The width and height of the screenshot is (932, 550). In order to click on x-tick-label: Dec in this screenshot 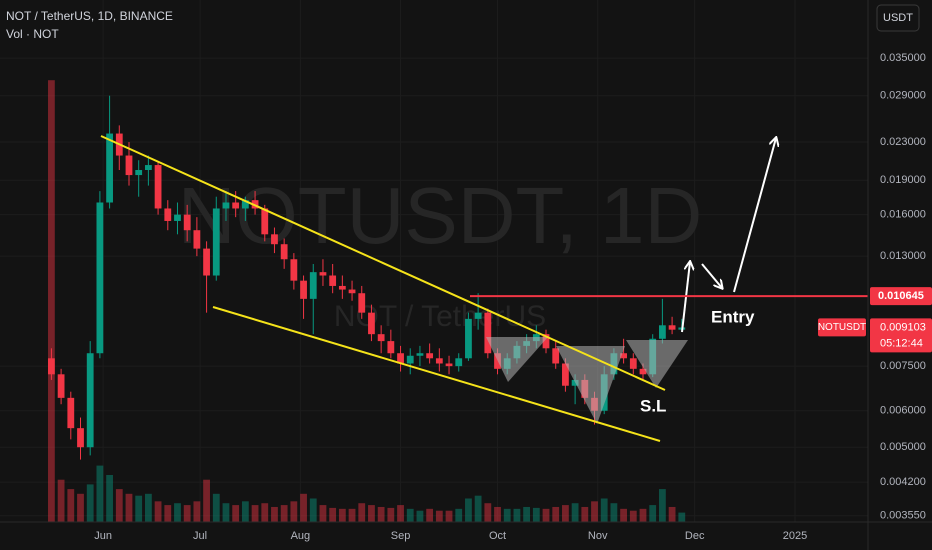, I will do `click(695, 536)`.